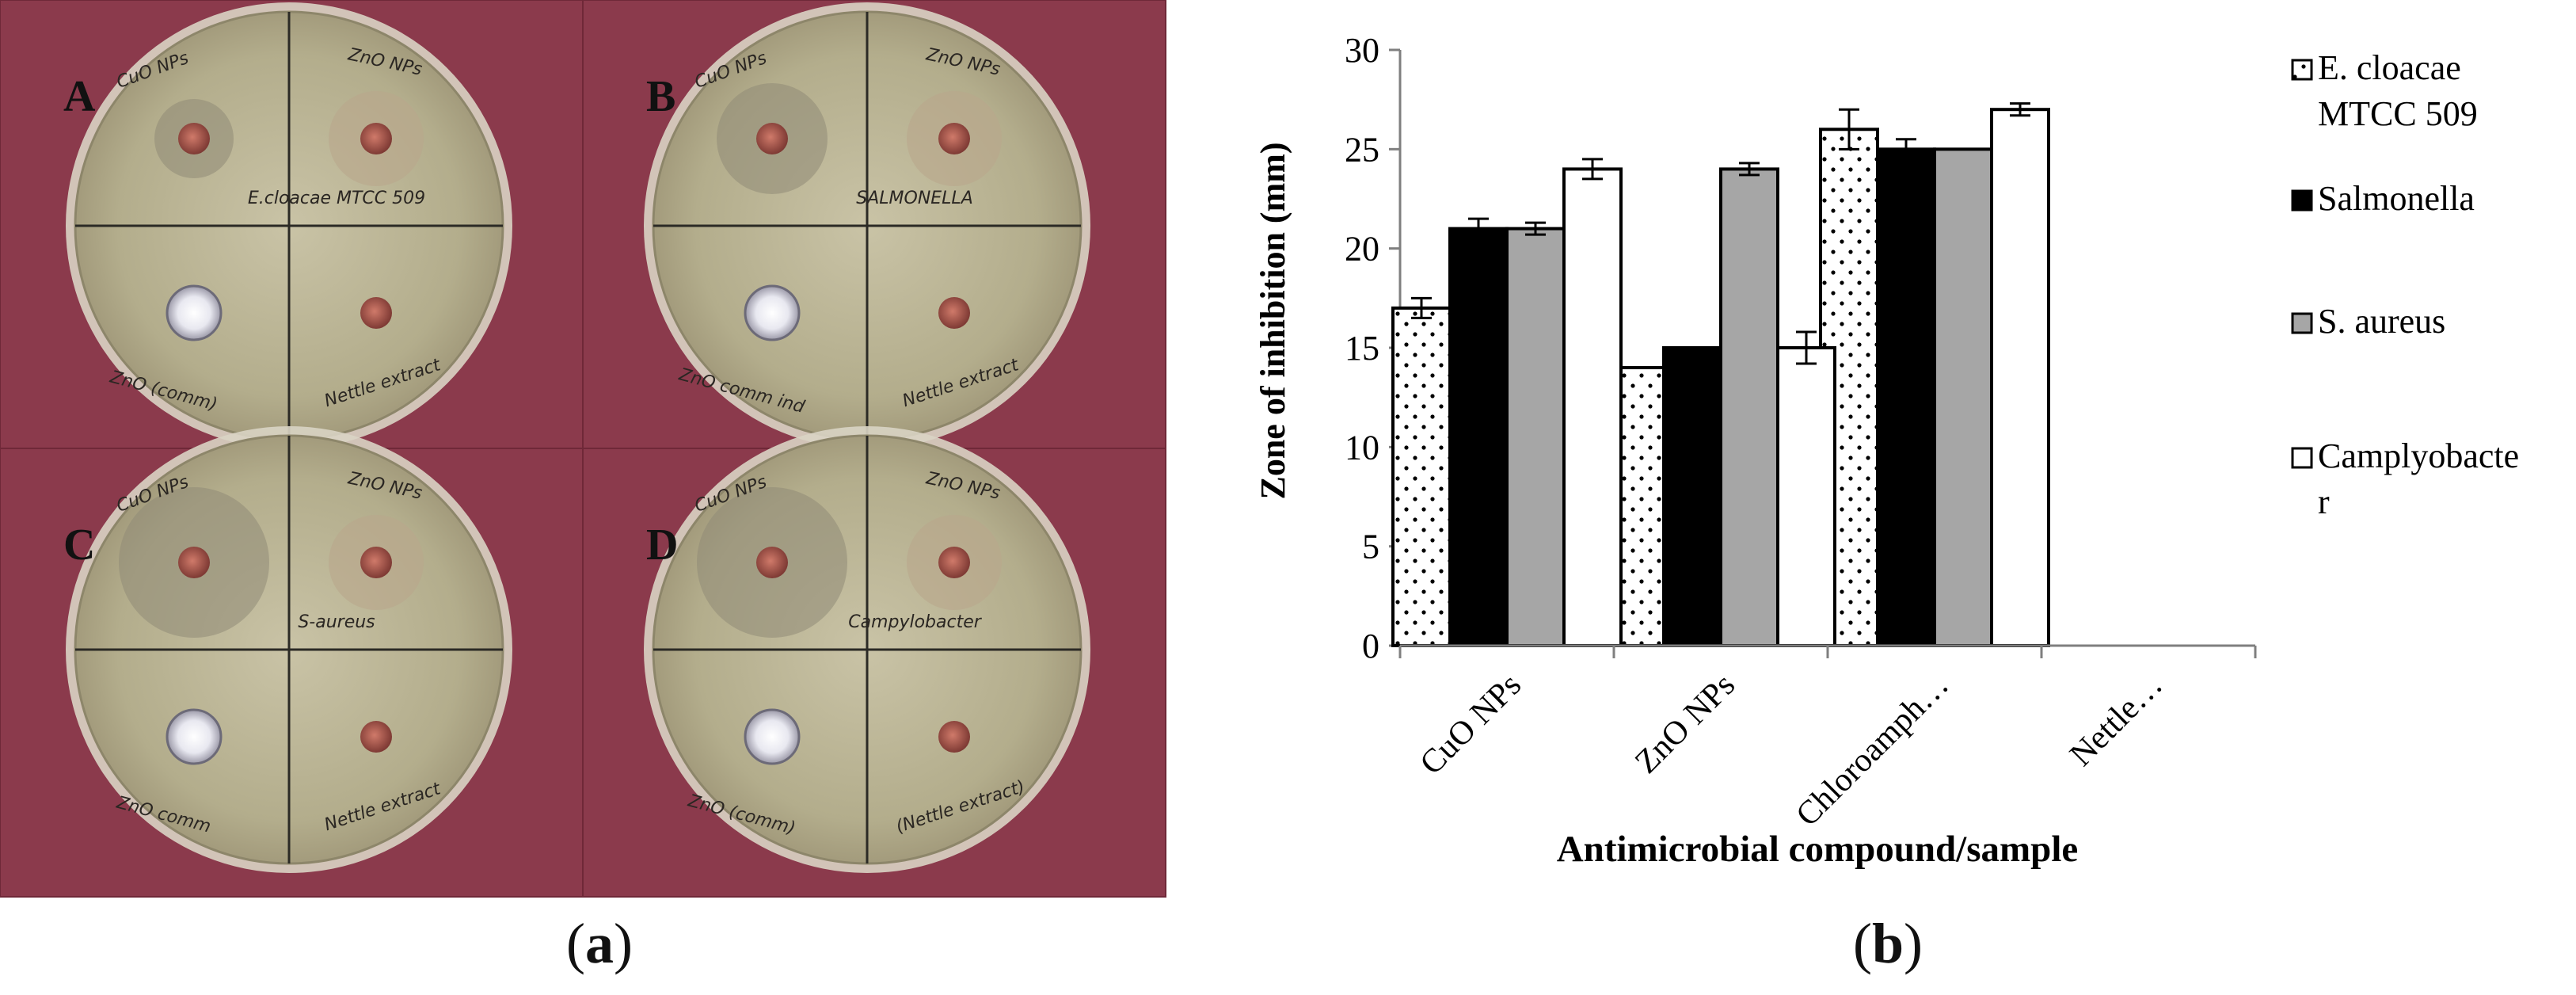 This screenshot has width=2576, height=995. Describe the element at coordinates (1362, 250) in the screenshot. I see `y-tick-label: 20` at that location.